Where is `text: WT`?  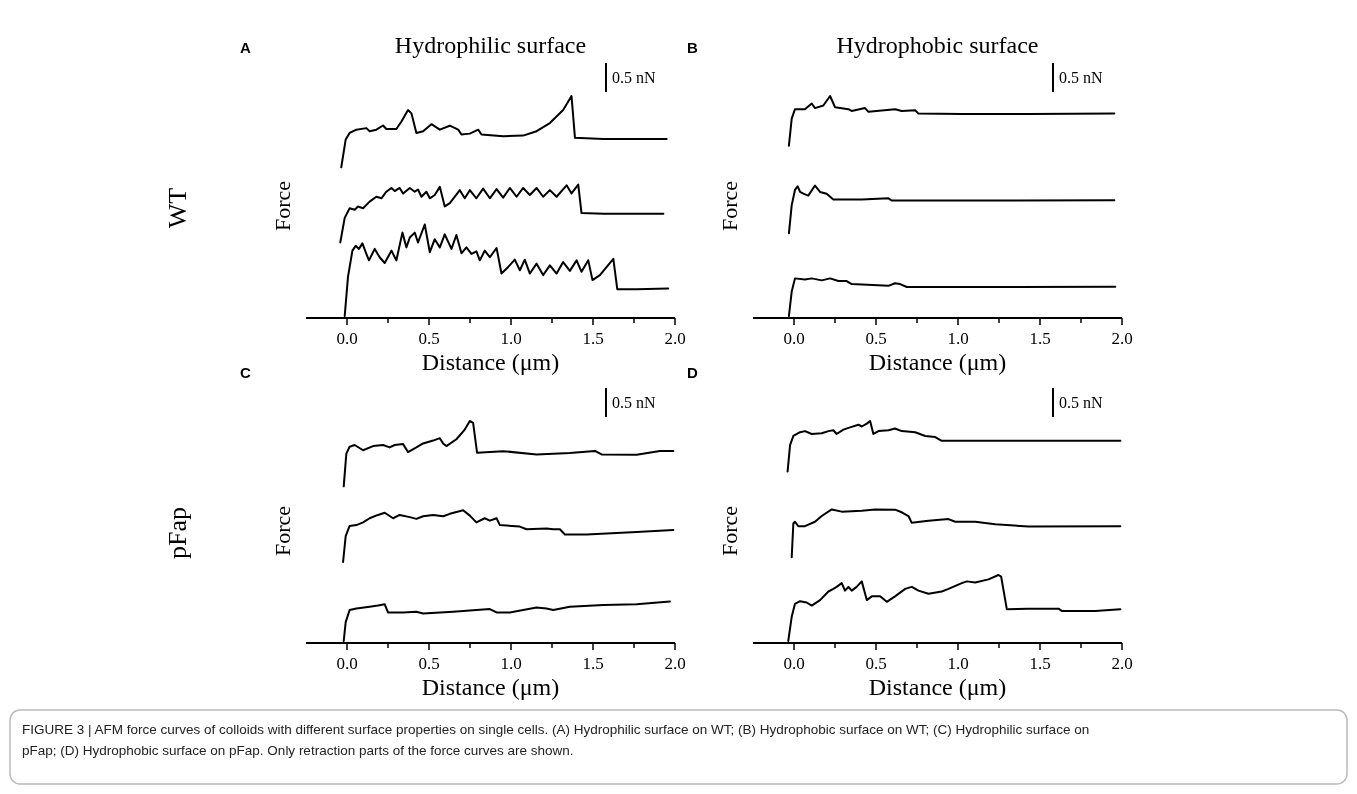
text: WT is located at coordinates (177, 208).